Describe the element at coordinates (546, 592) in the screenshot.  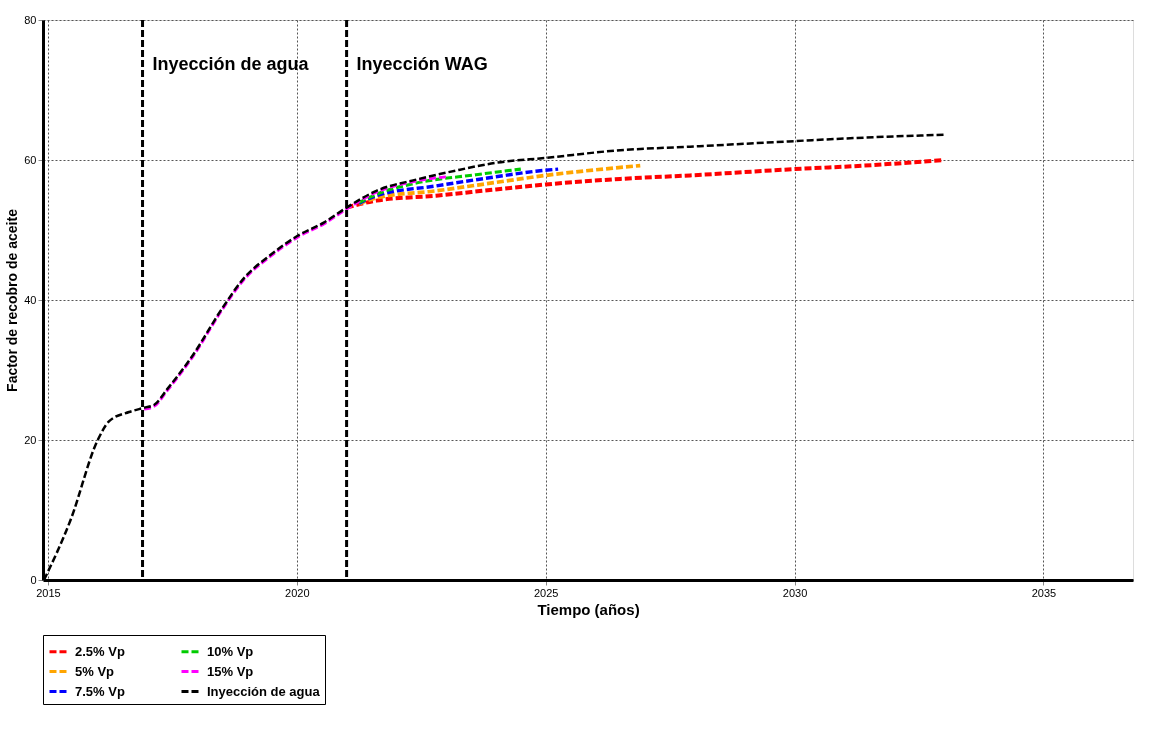
I see `x-tick-label: 2025` at that location.